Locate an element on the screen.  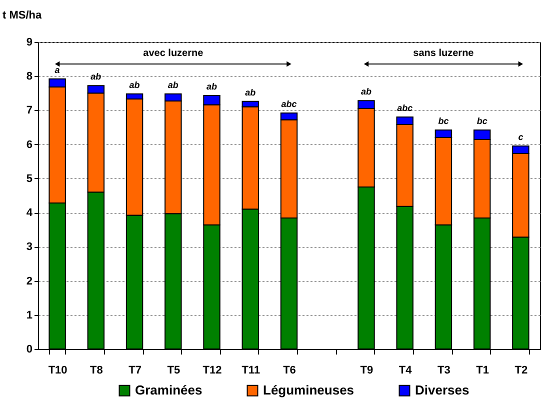
annotation: c is located at coordinates (521, 137).